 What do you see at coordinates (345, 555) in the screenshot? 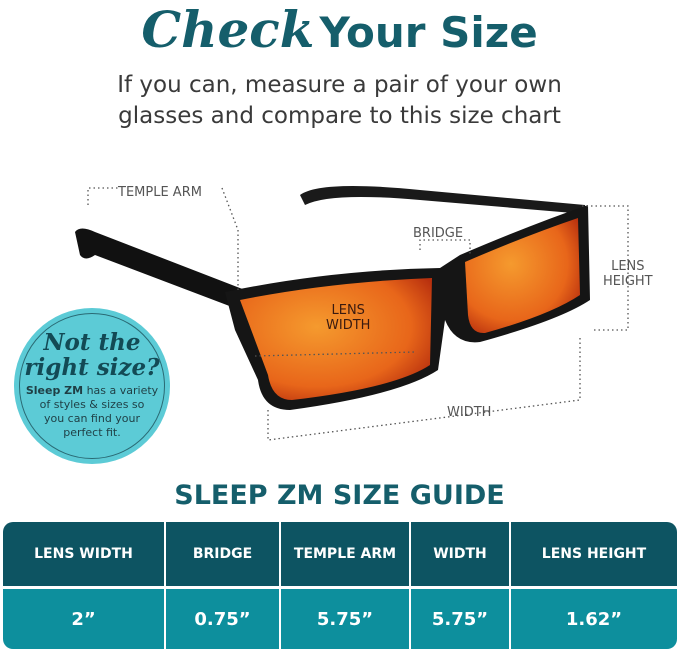
I see `header-cell: TEMPLE ARM` at bounding box center [345, 555].